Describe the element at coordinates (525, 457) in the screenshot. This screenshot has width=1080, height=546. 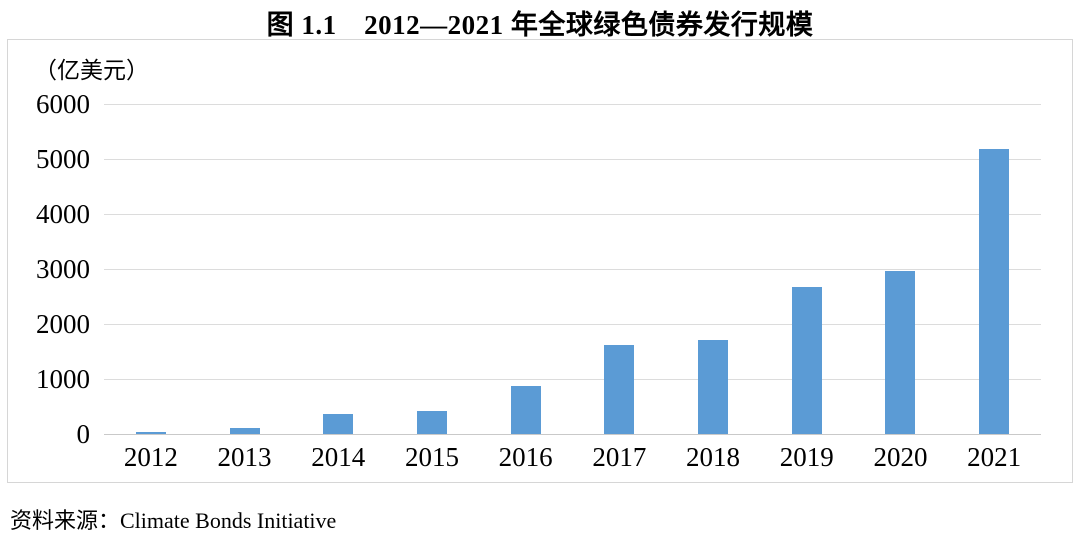
I see `x-tick-label-2016: 2016` at that location.